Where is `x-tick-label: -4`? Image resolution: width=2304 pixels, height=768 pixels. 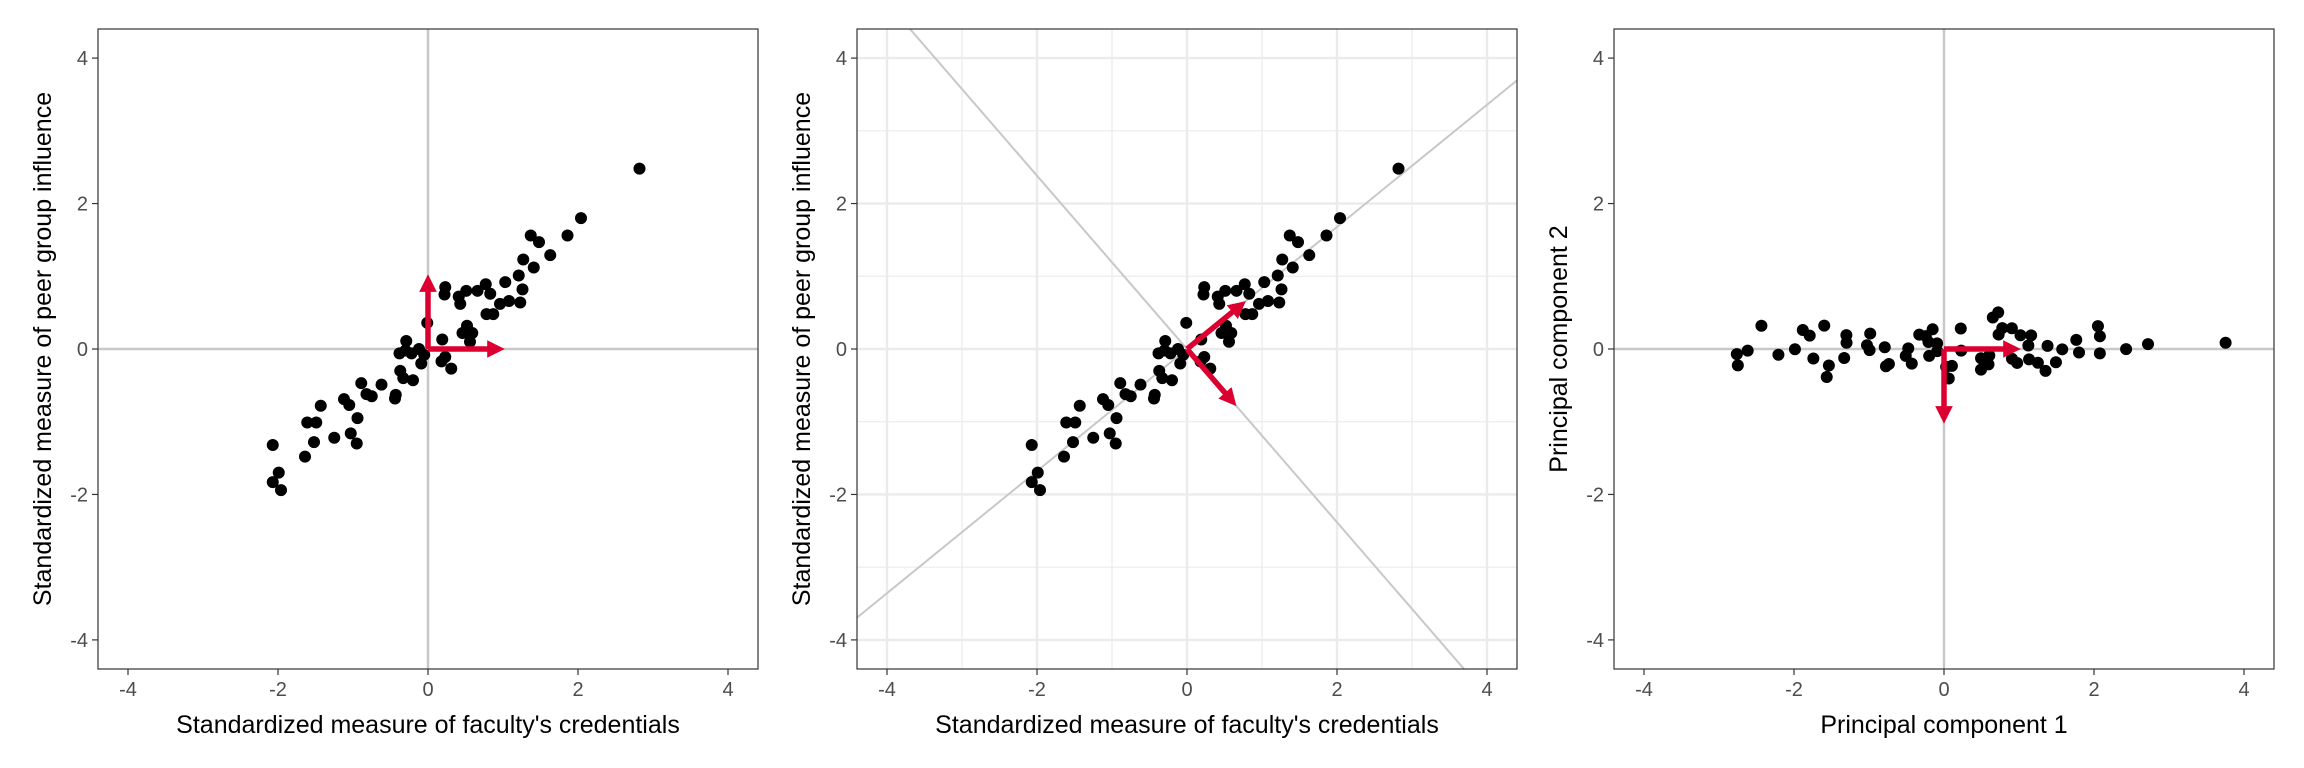
x-tick-label: -4 is located at coordinates (128, 690).